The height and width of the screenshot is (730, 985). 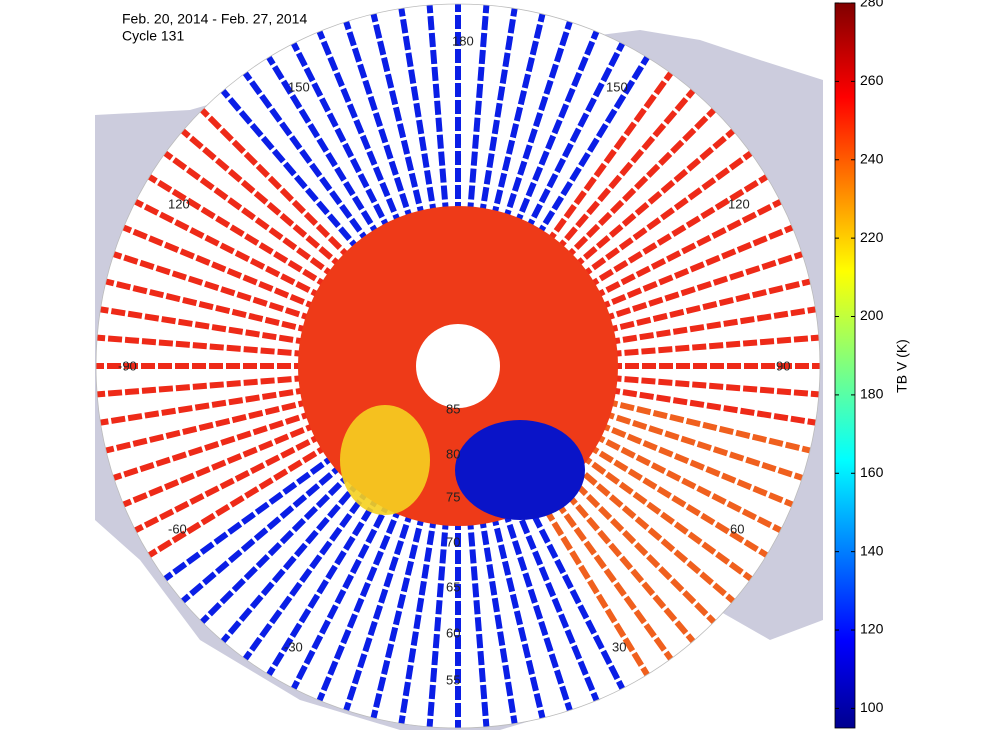 I want to click on lat-label: 65, so click(x=453, y=586).